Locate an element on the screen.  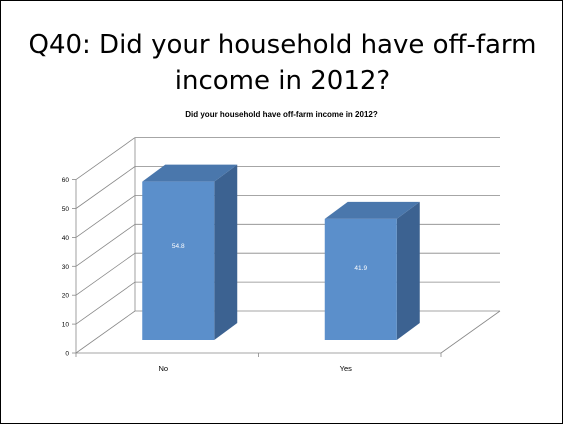
y-tick-label: 0 is located at coordinates (67, 354).